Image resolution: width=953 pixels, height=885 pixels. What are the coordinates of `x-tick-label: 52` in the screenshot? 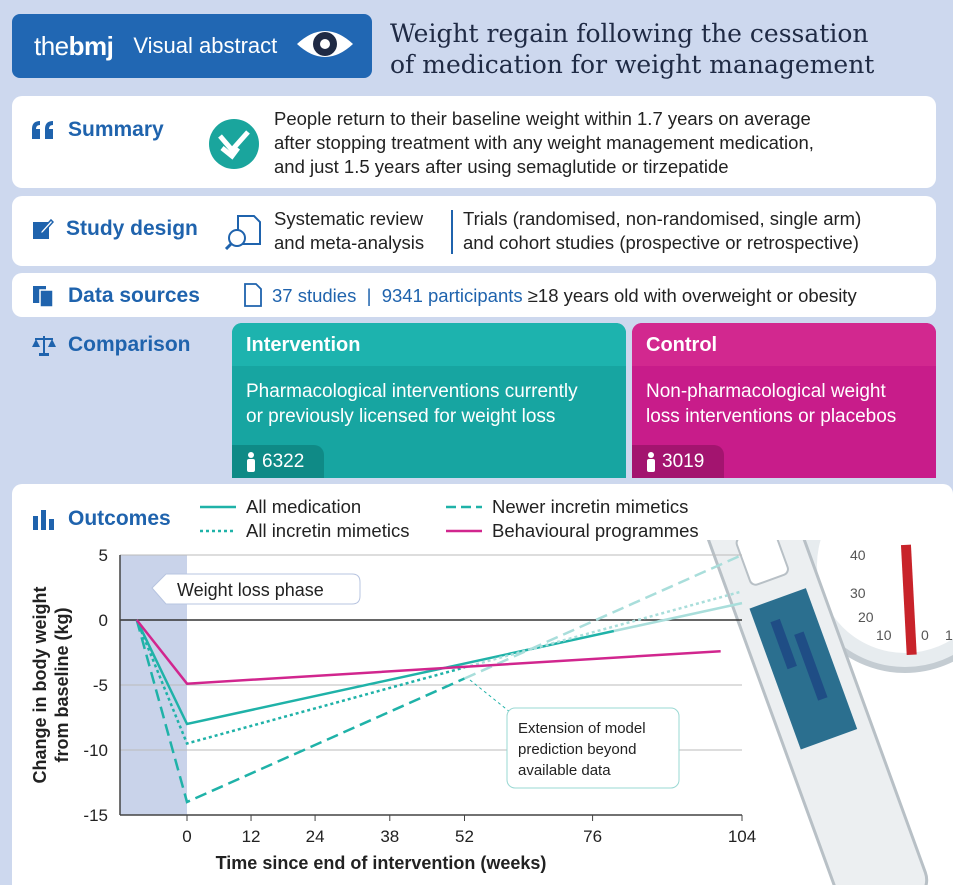 It's located at (464, 836).